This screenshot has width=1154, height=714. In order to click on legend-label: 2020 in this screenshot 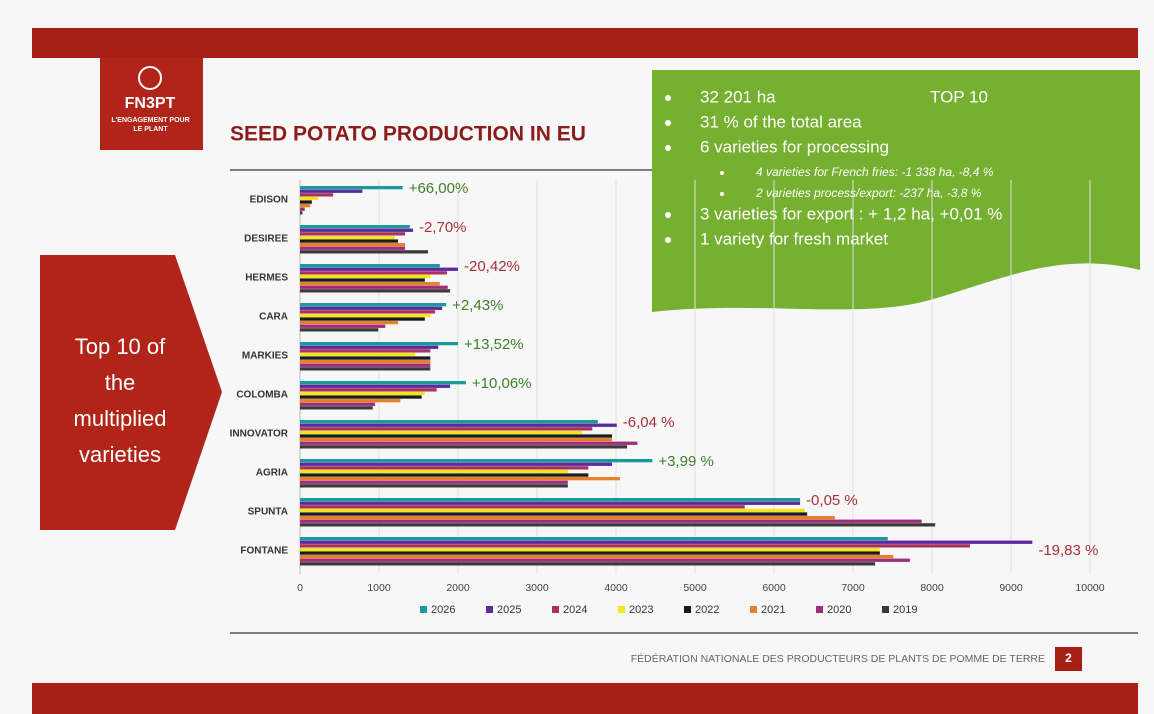, I will do `click(839, 610)`.